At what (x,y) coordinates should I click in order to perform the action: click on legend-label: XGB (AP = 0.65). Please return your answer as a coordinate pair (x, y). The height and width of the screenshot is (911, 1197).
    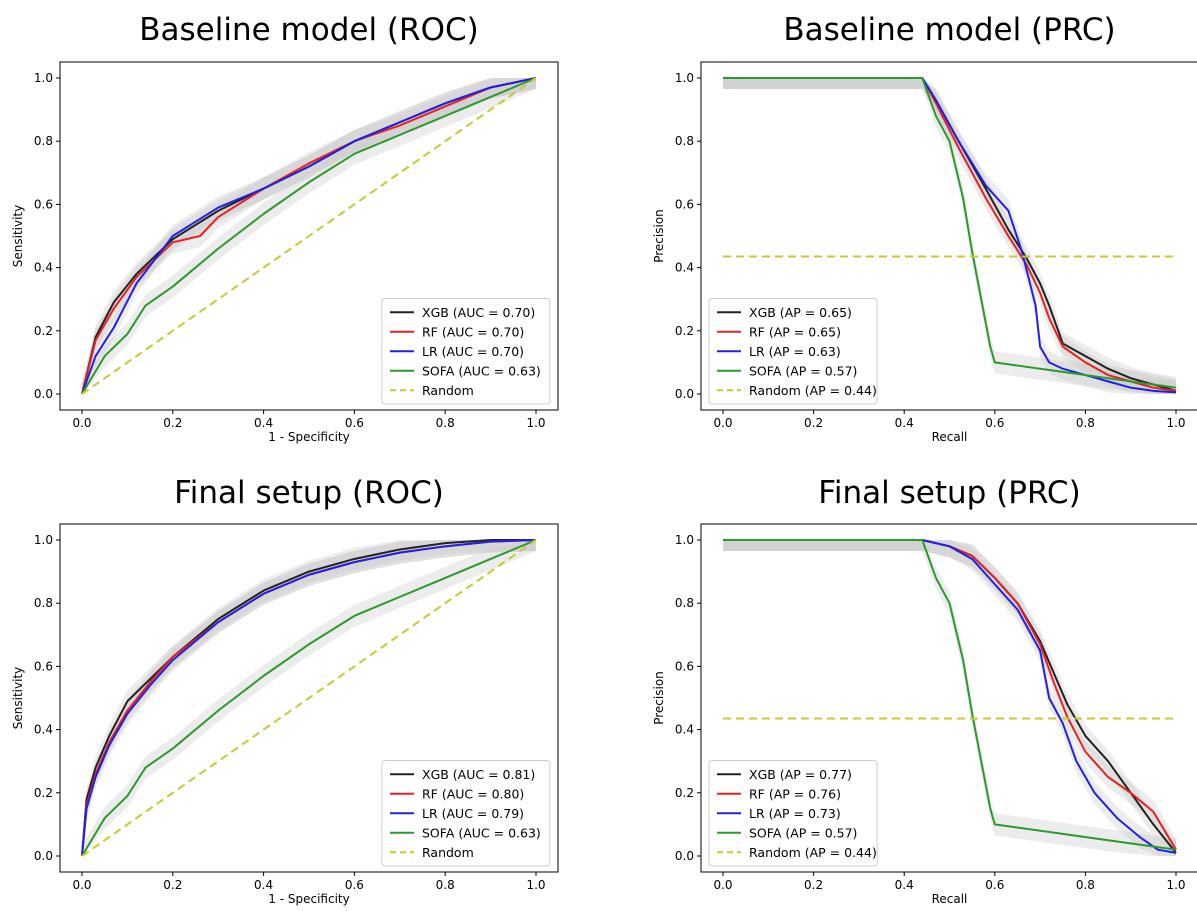
    Looking at the image, I should click on (800, 312).